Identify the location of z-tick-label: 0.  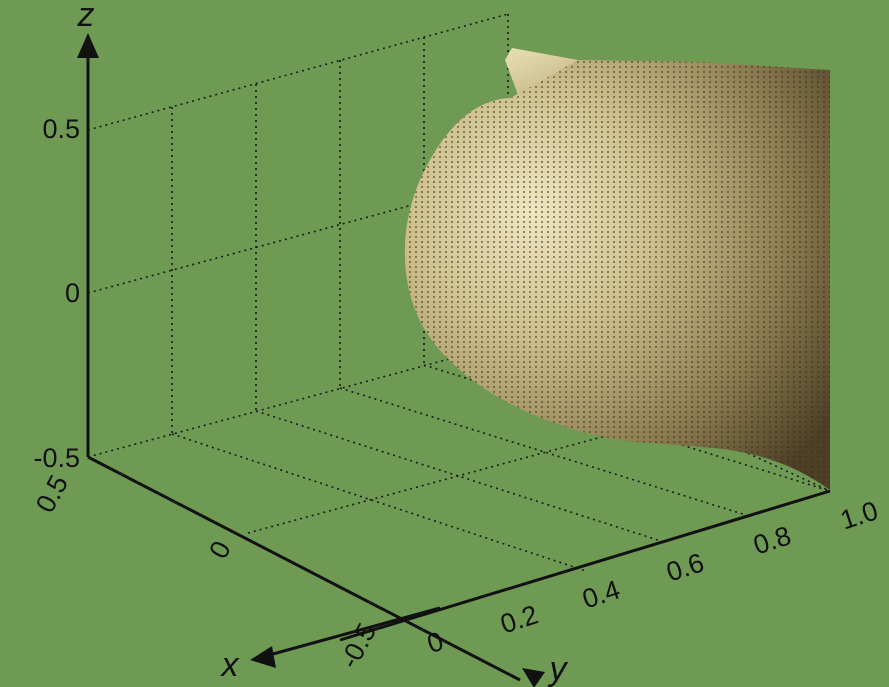
(72, 293).